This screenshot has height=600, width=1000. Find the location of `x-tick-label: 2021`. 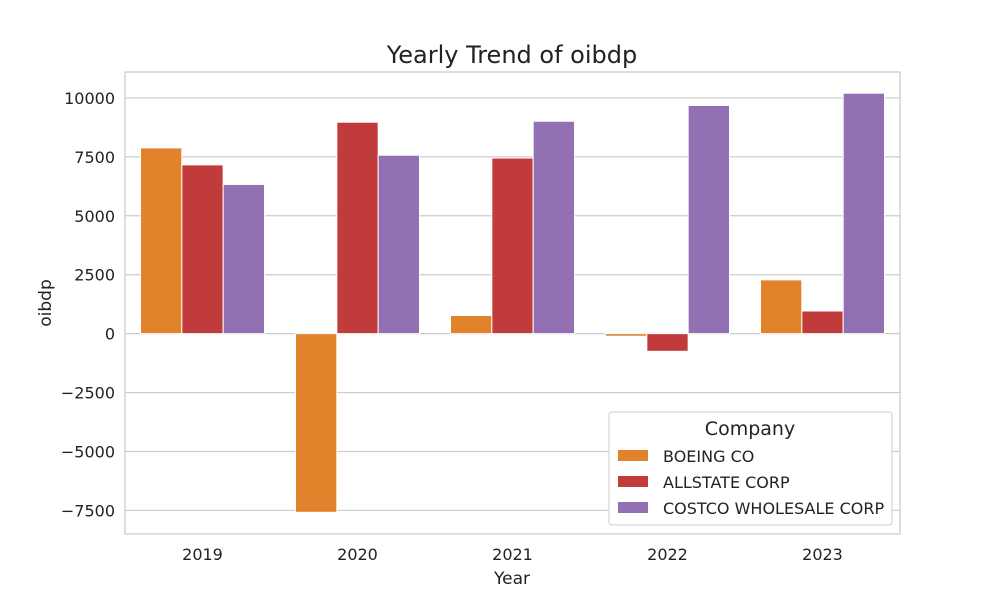

x-tick-label: 2021 is located at coordinates (512, 554).